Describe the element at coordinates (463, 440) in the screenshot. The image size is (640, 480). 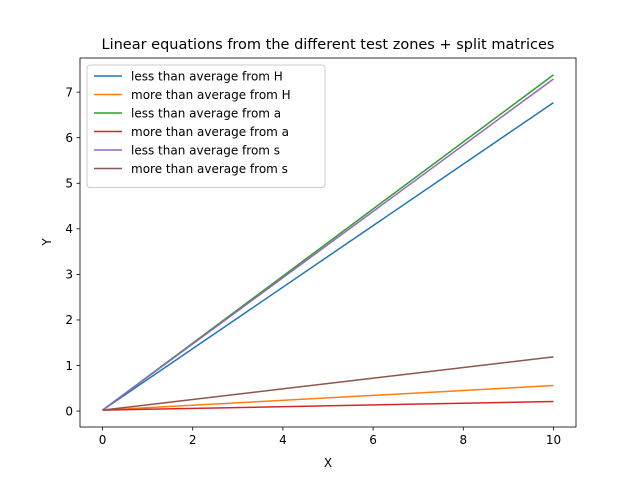
I see `x-tick-label: 8` at that location.